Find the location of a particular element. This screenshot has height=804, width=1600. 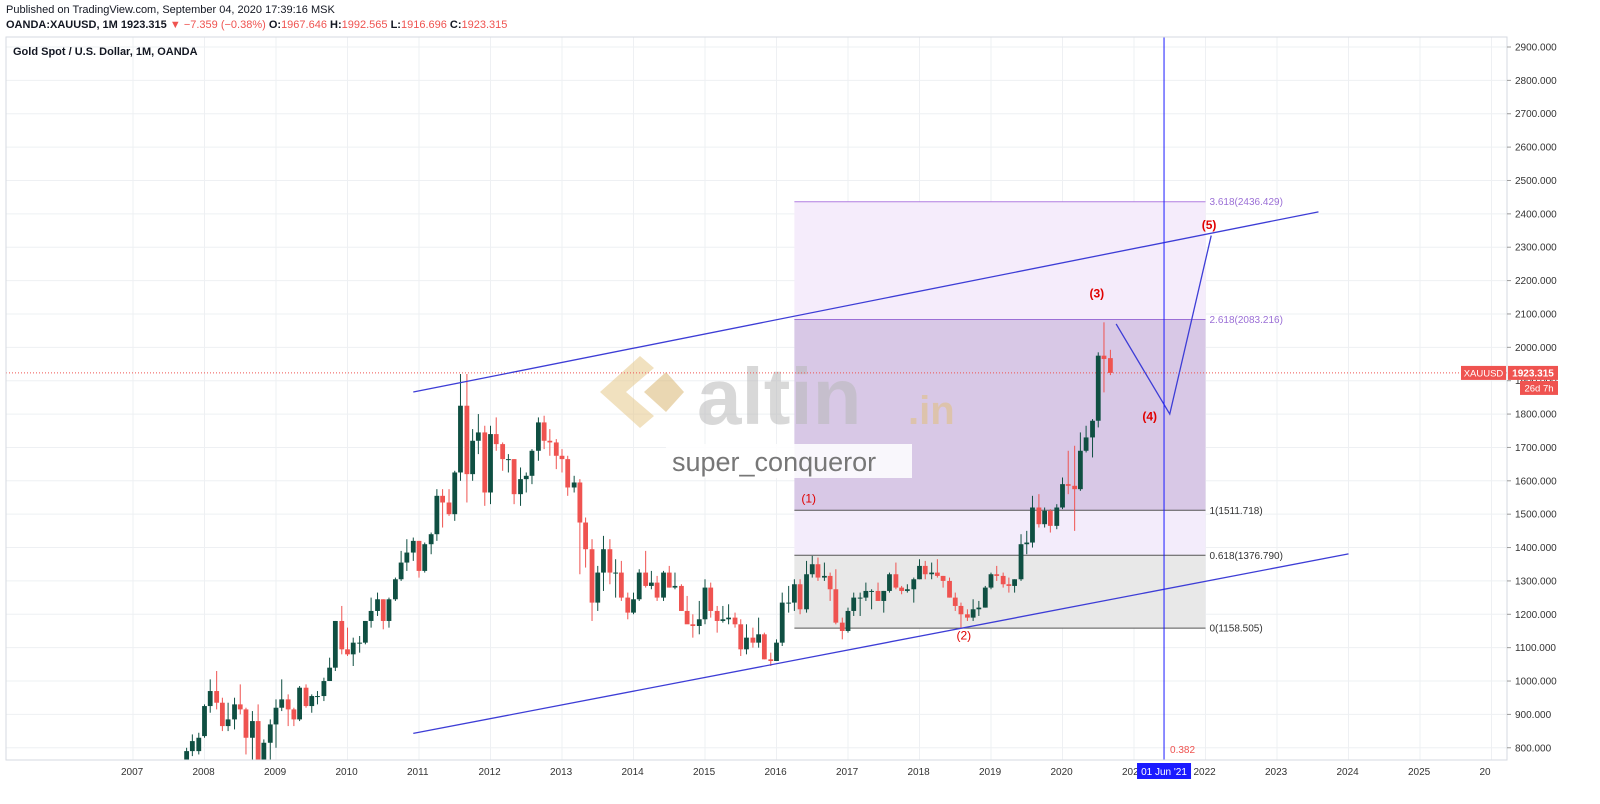

price-tick-label: 1000.000 is located at coordinates (1536, 682).